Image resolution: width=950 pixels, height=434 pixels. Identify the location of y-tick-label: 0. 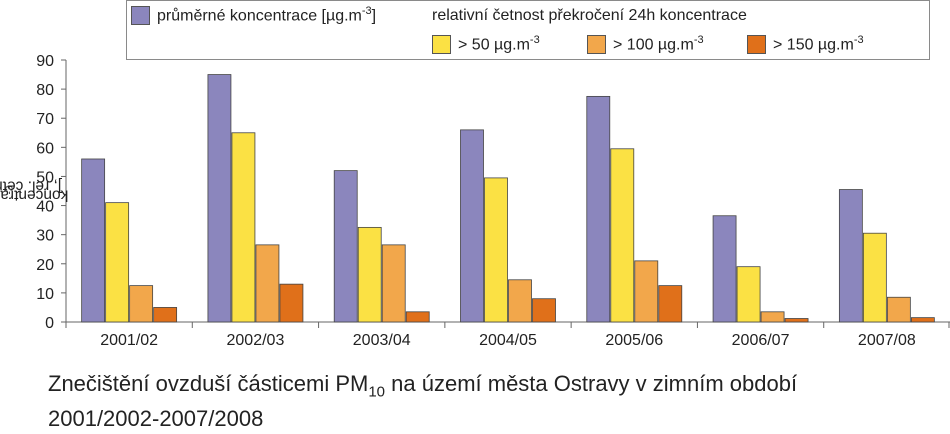
(49, 323).